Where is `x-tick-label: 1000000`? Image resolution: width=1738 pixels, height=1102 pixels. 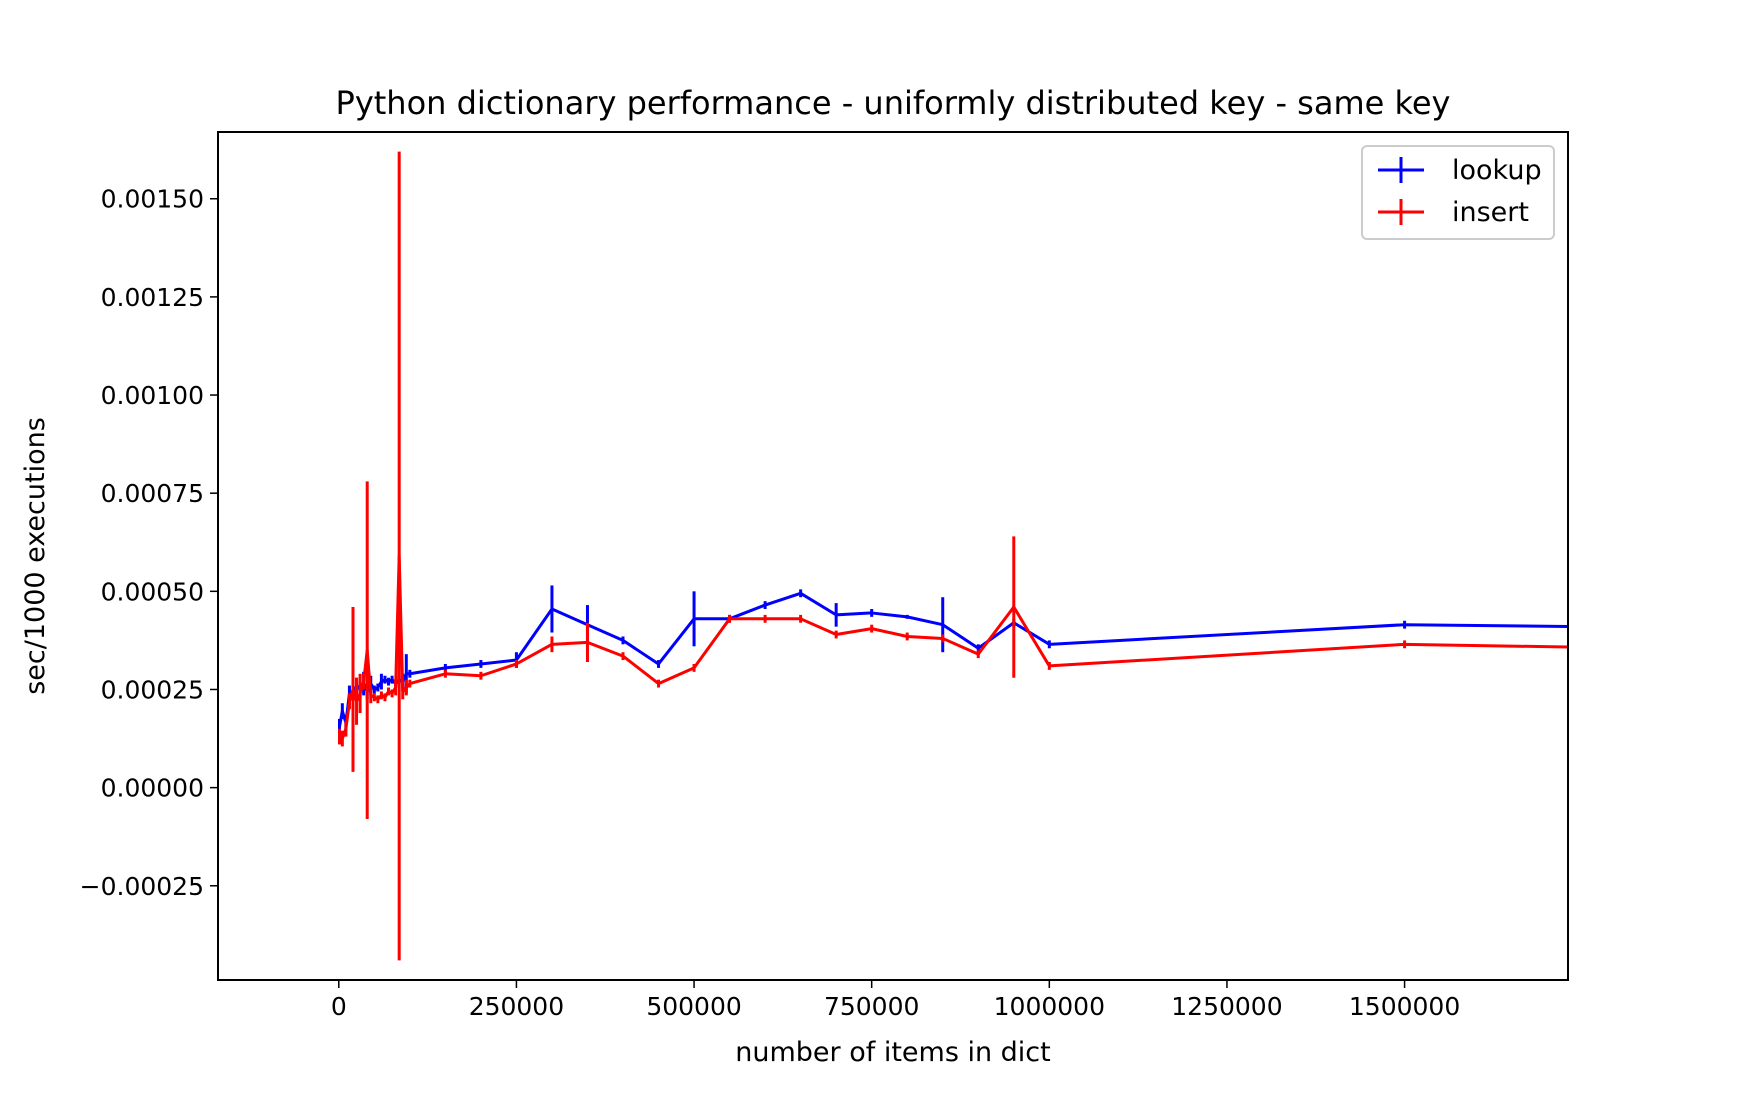
x-tick-label: 1000000 is located at coordinates (1049, 1006).